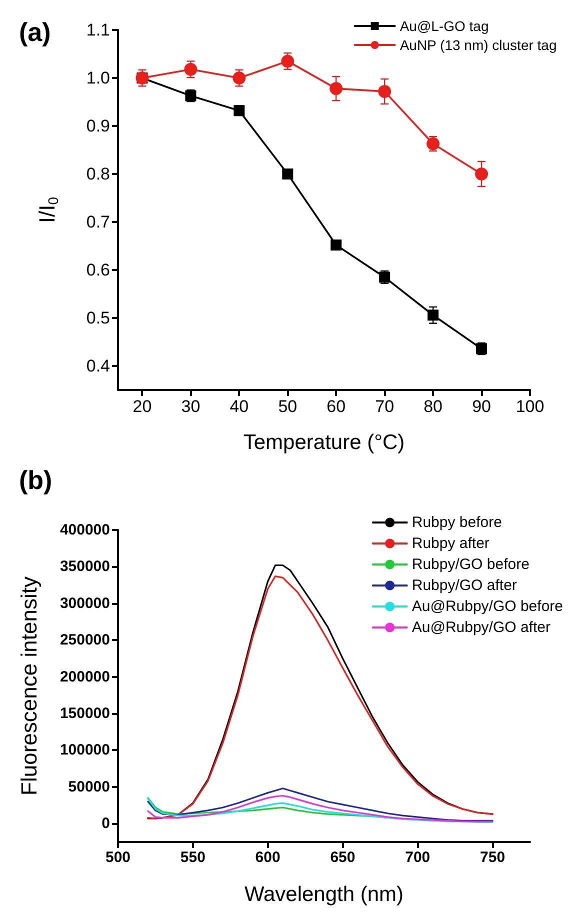  Describe the element at coordinates (193, 857) in the screenshot. I see `x-tick-label: 550` at that location.